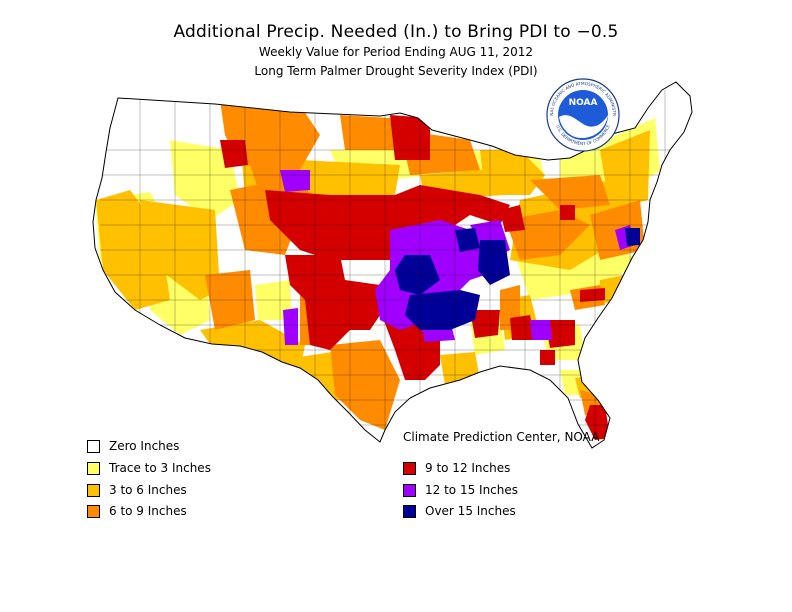 This screenshot has width=792, height=612. I want to click on legend-item-12to15: 12 to 15 Inches, so click(460, 490).